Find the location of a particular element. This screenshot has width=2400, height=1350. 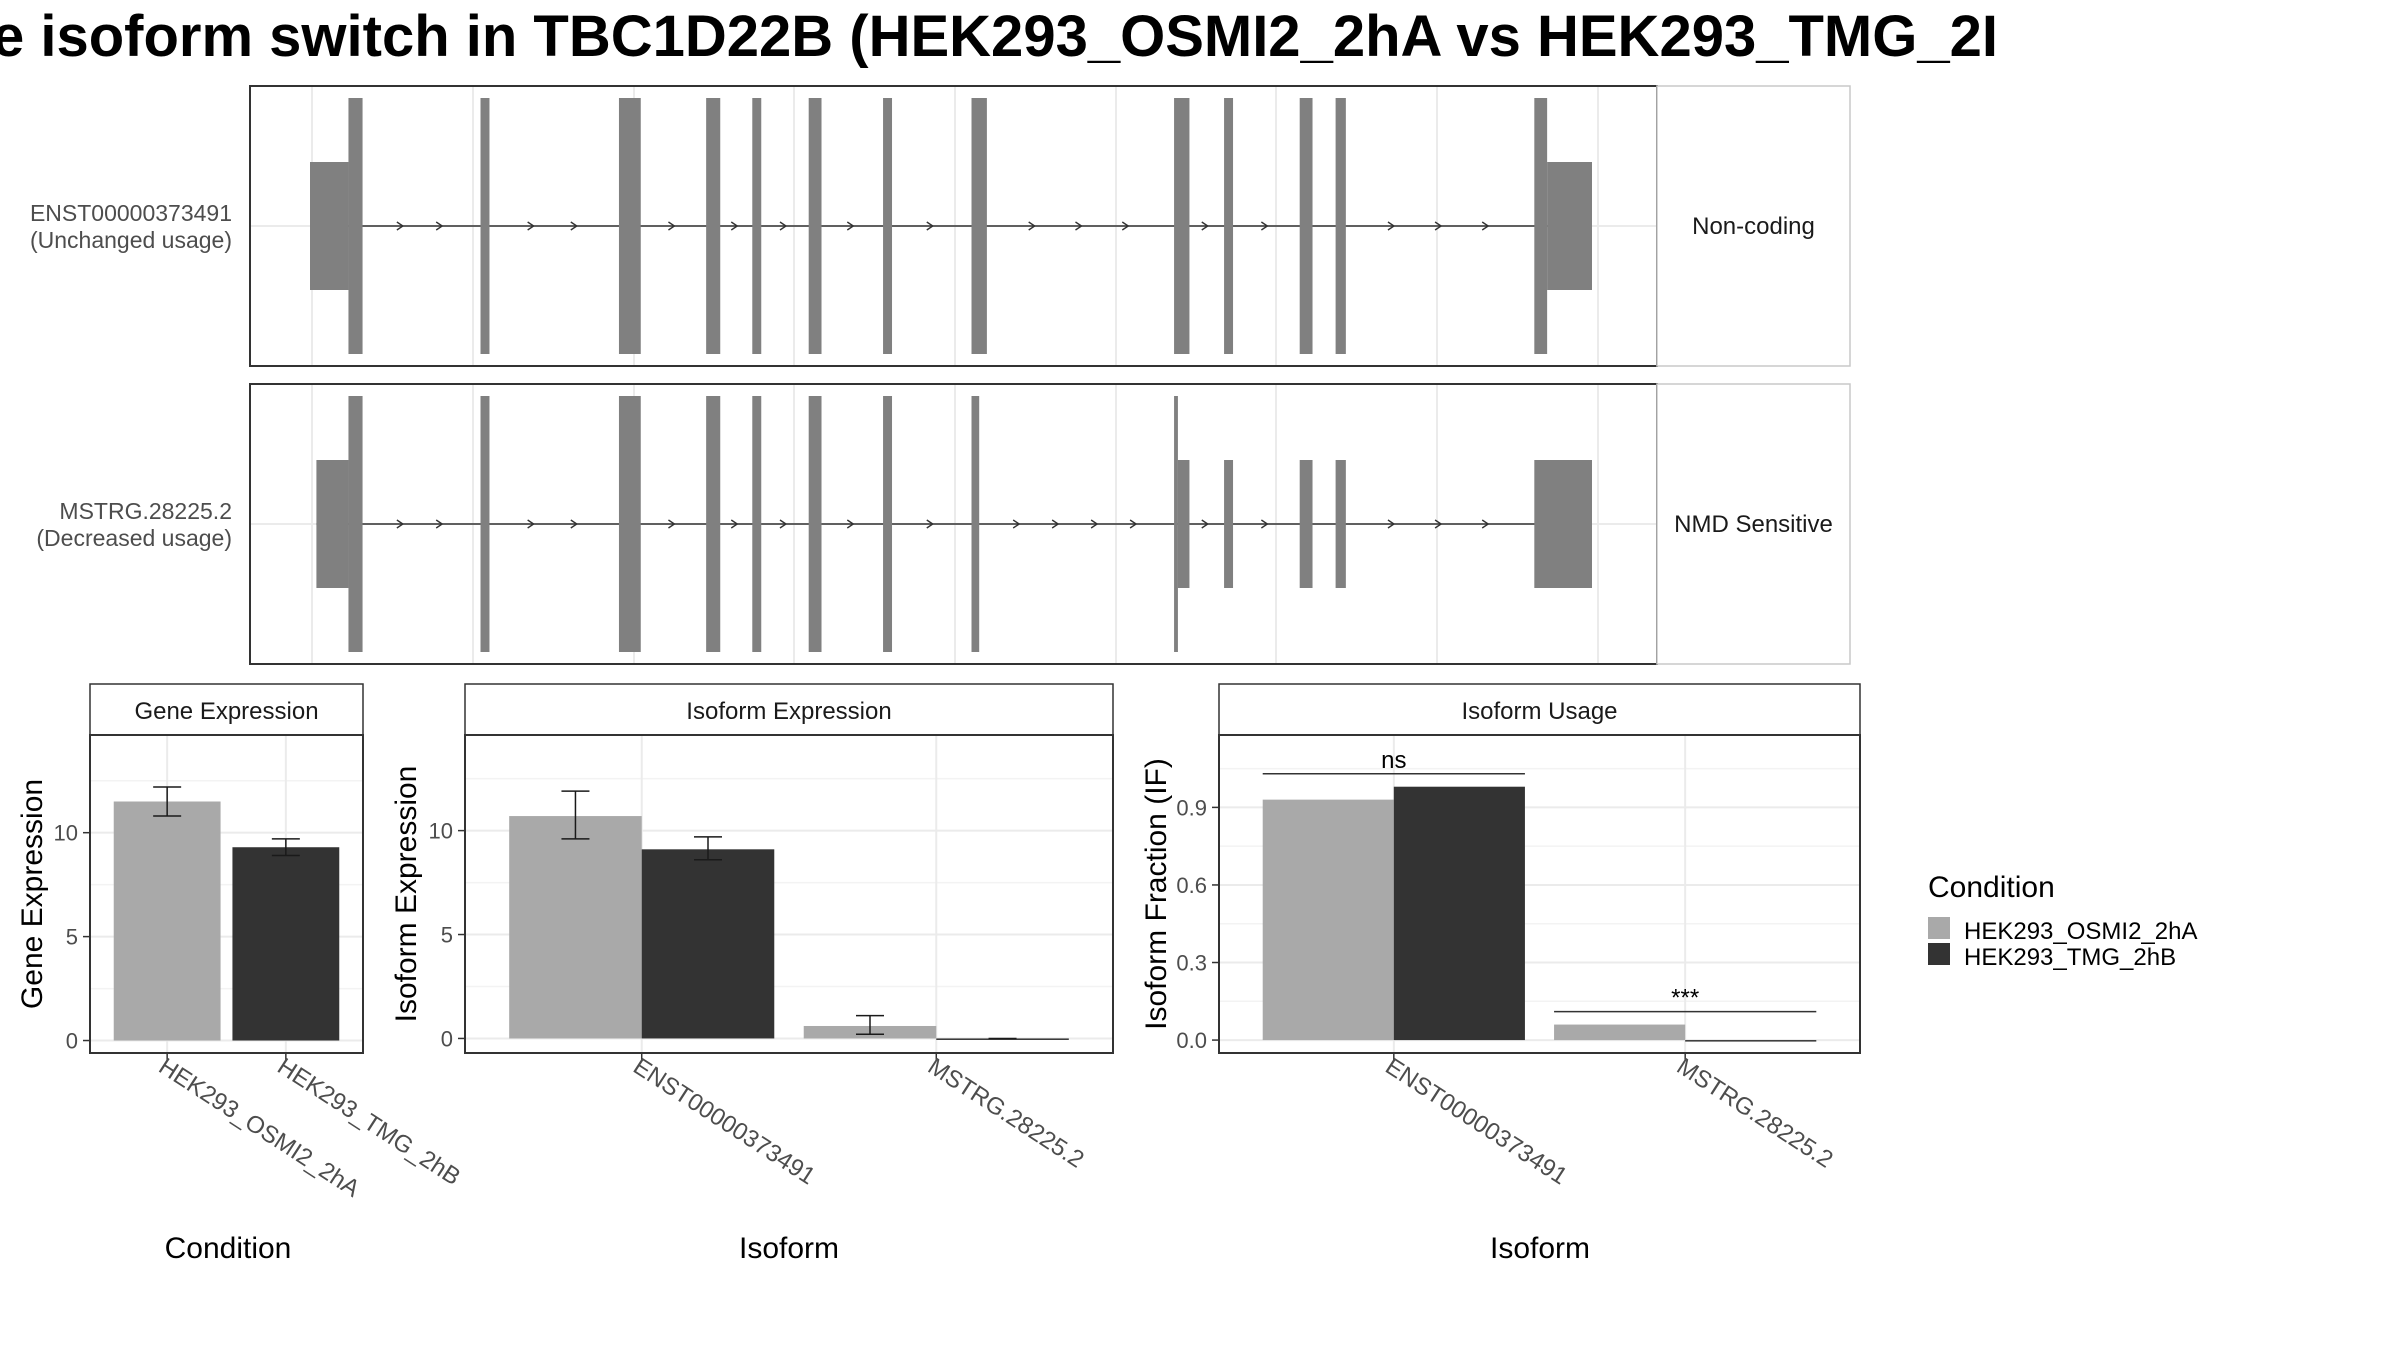

track-usage-label: (Decreased usage) is located at coordinates (134, 538).